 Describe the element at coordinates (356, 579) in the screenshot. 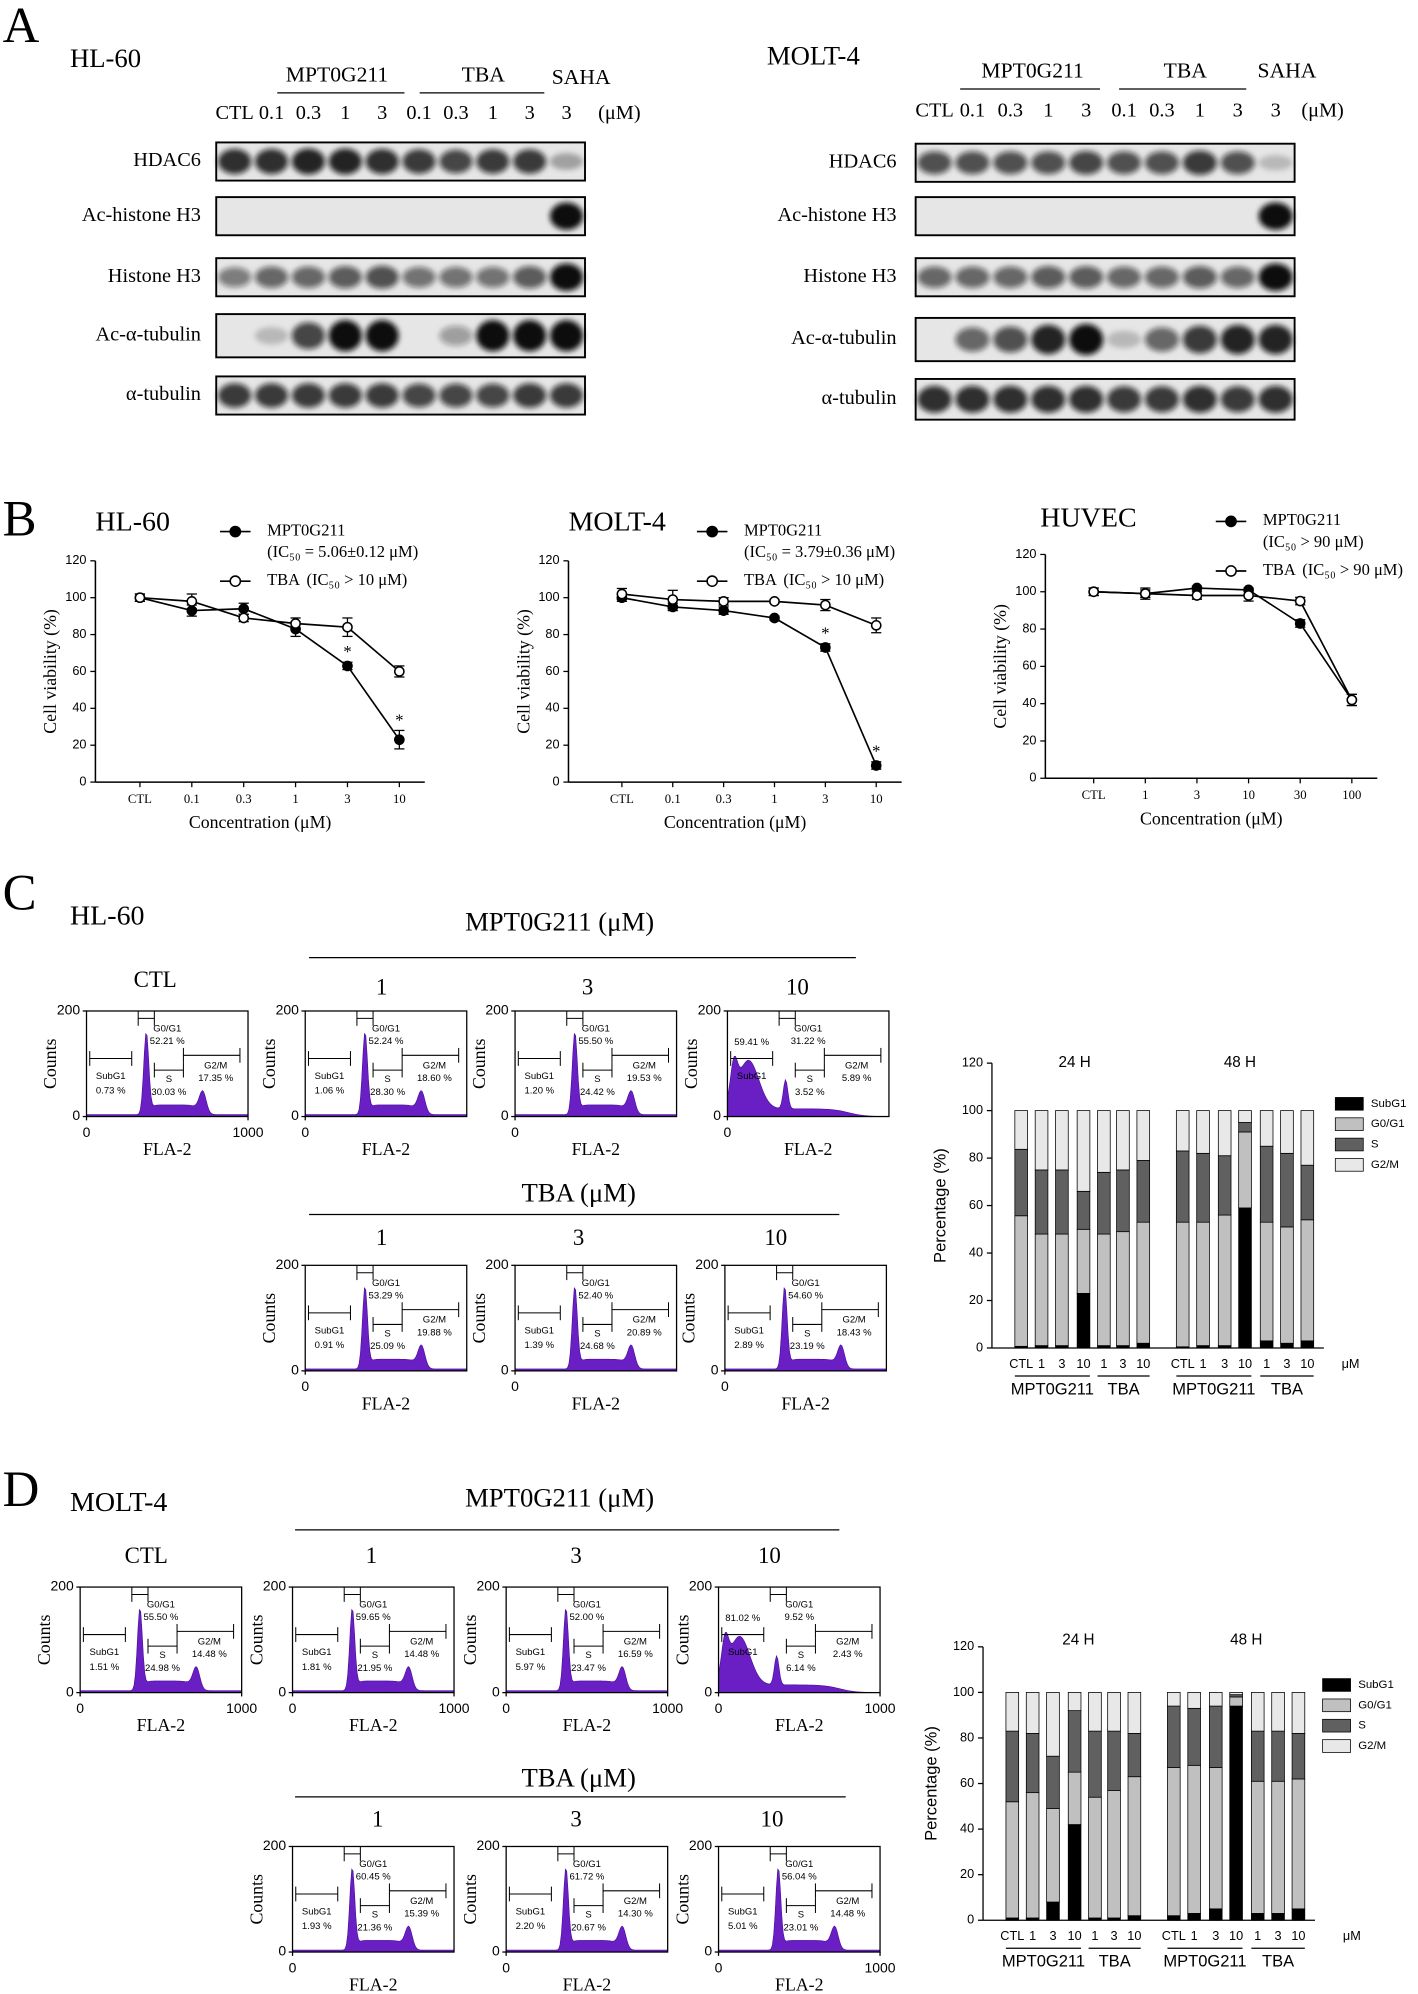

I see `legend-note: (IC₅₀ > 10 μM)` at that location.